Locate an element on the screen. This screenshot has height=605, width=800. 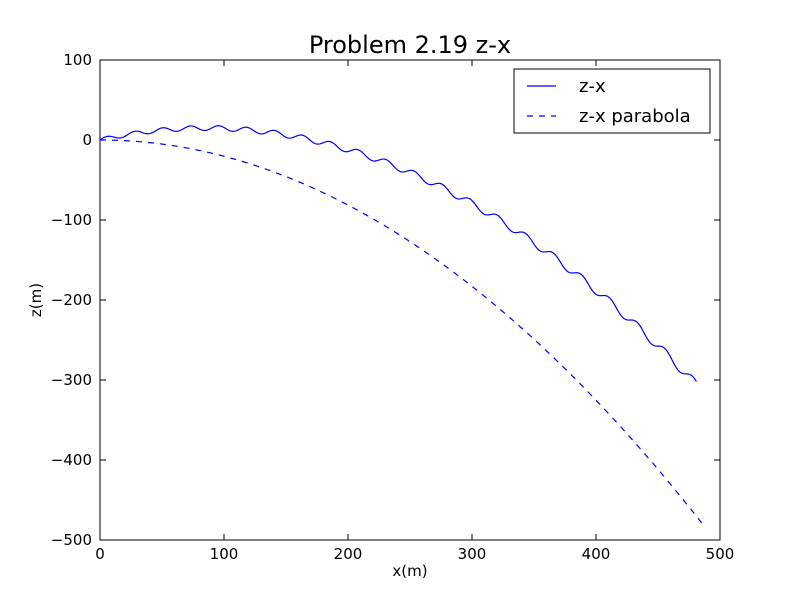
y-tick-label: −400 is located at coordinates (71, 460).